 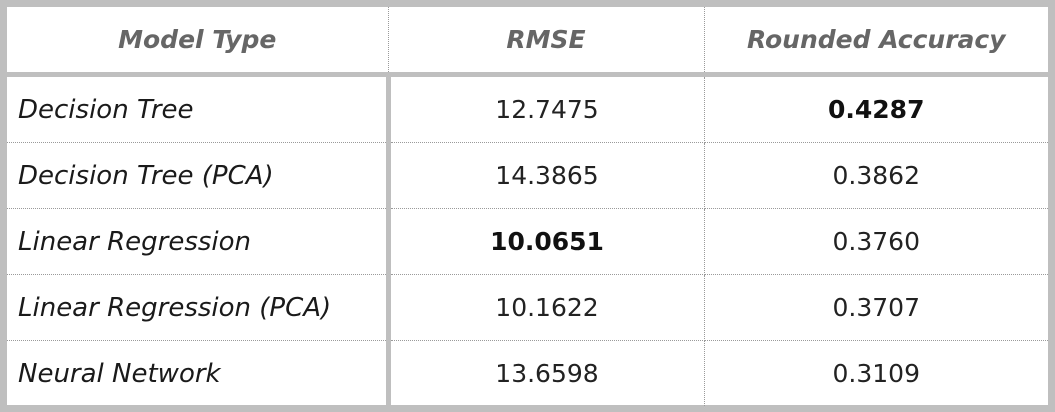 What do you see at coordinates (198, 42) in the screenshot?
I see `header-model-type: Model Type` at bounding box center [198, 42].